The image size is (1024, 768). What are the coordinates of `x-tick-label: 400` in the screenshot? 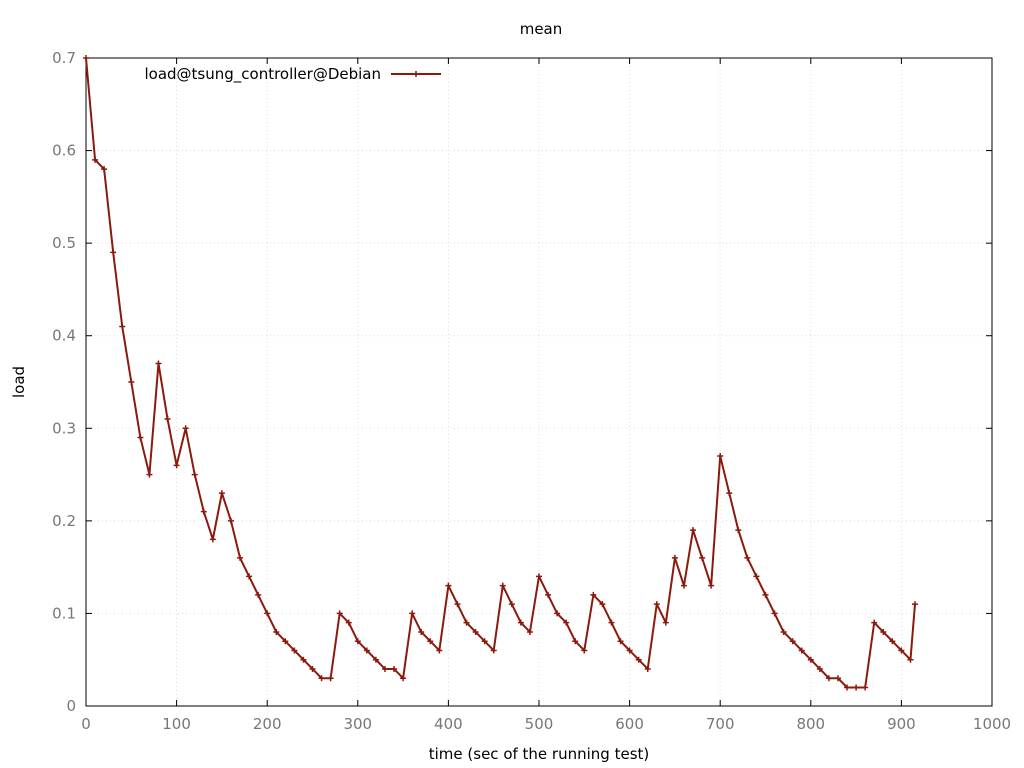 It's located at (448, 724).